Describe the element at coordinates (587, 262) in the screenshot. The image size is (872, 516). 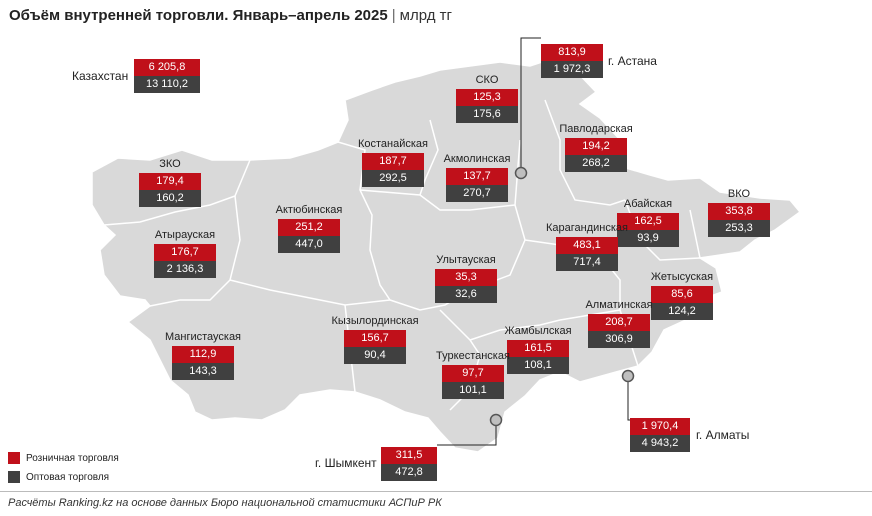
I see `region-wholesale: 717,4` at that location.